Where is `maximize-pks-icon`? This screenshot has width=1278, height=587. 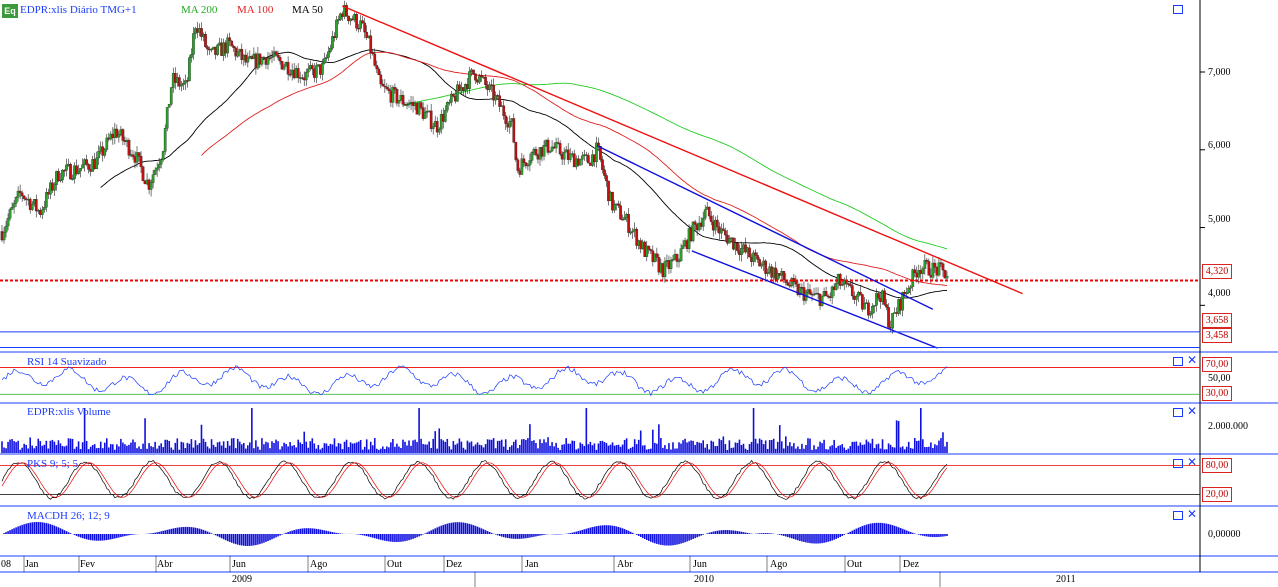 maximize-pks-icon is located at coordinates (1178, 463).